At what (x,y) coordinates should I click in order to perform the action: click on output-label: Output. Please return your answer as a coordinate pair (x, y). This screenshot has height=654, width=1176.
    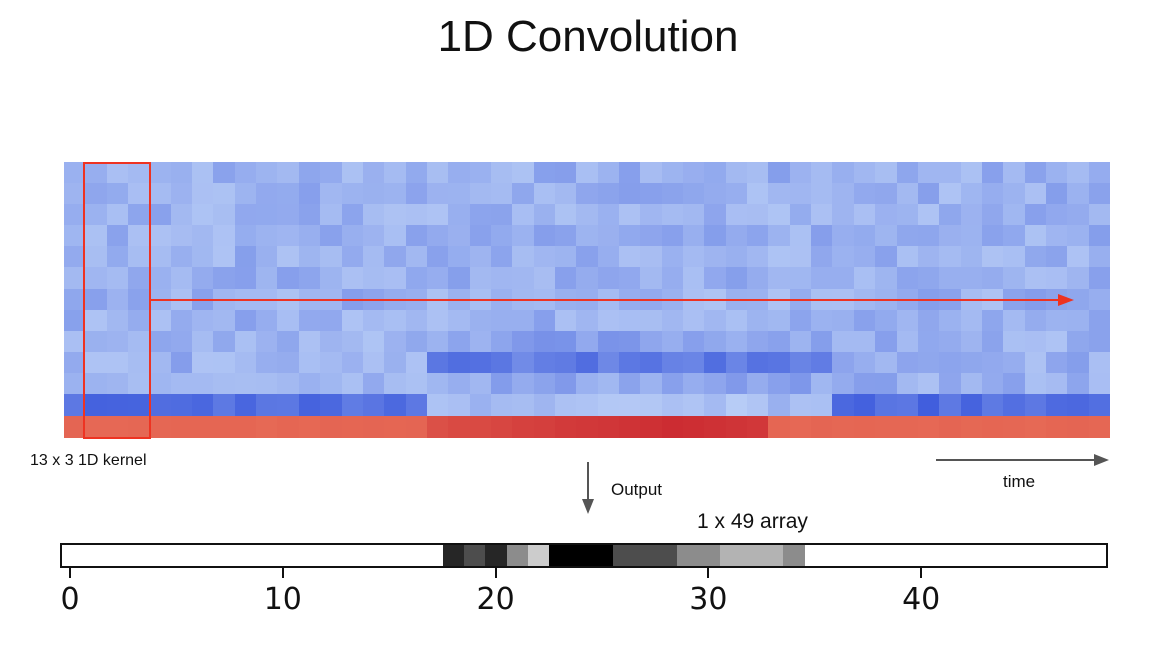
    Looking at the image, I should click on (637, 489).